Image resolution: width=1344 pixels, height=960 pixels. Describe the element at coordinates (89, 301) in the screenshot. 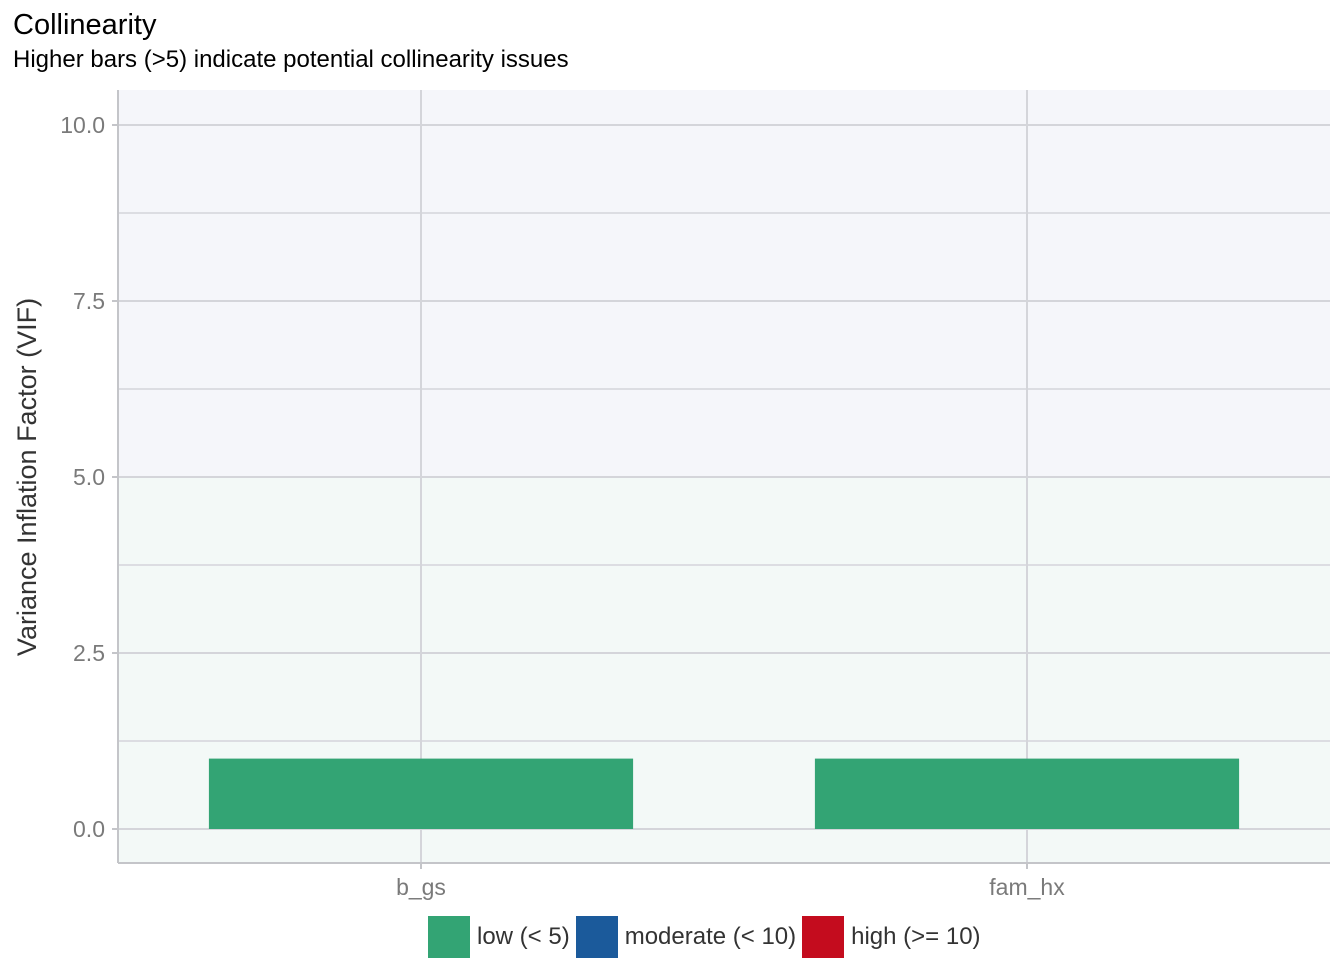

I see `y-tick-label-3: 7.5` at that location.